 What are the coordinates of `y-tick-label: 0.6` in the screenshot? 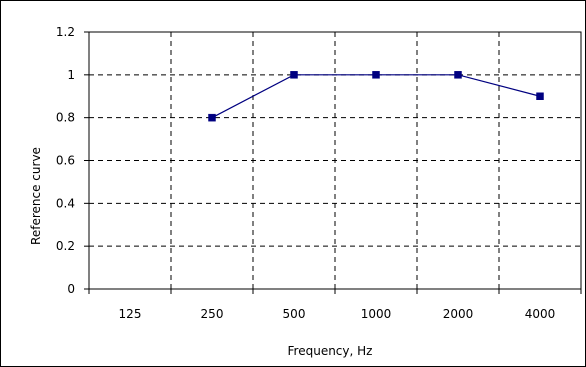 It's located at (65, 161).